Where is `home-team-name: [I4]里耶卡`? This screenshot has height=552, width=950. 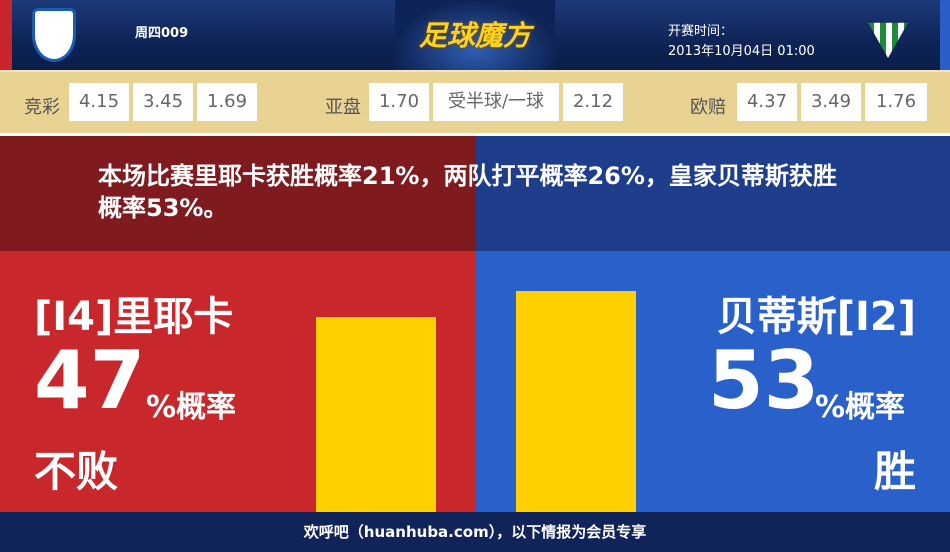
home-team-name: [I4]里耶卡 is located at coordinates (134, 317).